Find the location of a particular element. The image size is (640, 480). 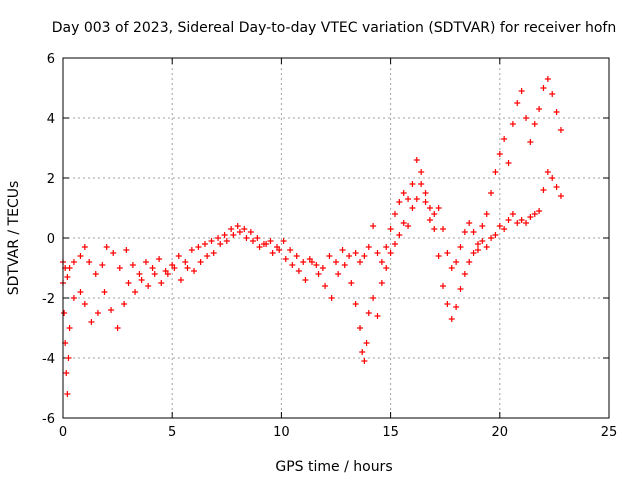

y-tick-label: 0 is located at coordinates (51, 239).